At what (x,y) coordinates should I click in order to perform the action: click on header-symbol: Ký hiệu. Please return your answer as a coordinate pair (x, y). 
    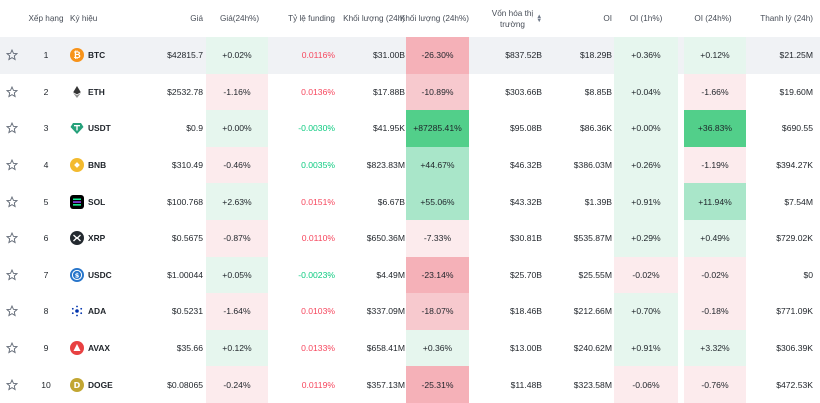
    Looking at the image, I should click on (84, 18).